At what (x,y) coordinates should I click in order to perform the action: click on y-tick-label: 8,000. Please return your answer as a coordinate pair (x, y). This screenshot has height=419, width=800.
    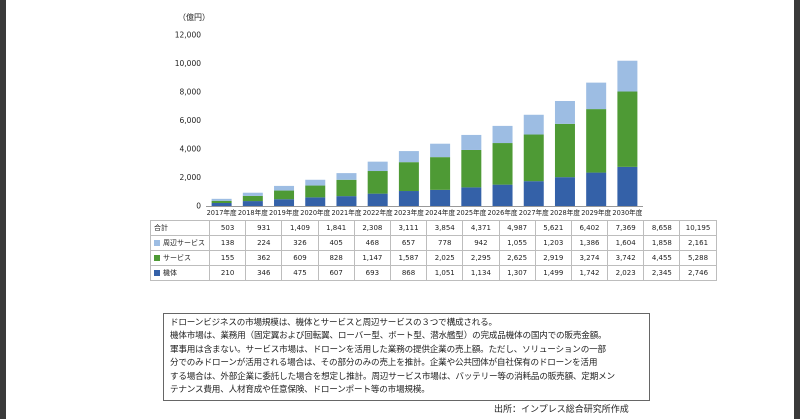
    Looking at the image, I should click on (191, 92).